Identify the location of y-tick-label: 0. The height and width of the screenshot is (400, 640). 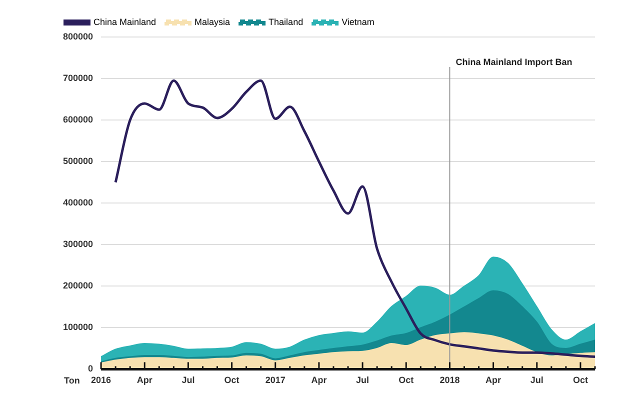
(91, 369).